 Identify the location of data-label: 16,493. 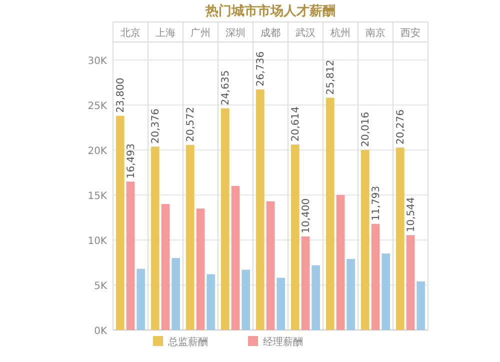
(131, 161).